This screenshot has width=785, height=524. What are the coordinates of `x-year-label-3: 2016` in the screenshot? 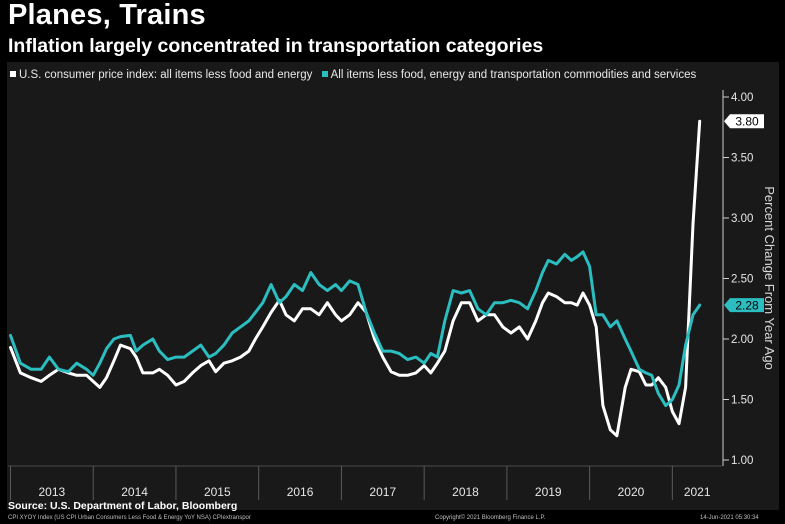 It's located at (300, 492).